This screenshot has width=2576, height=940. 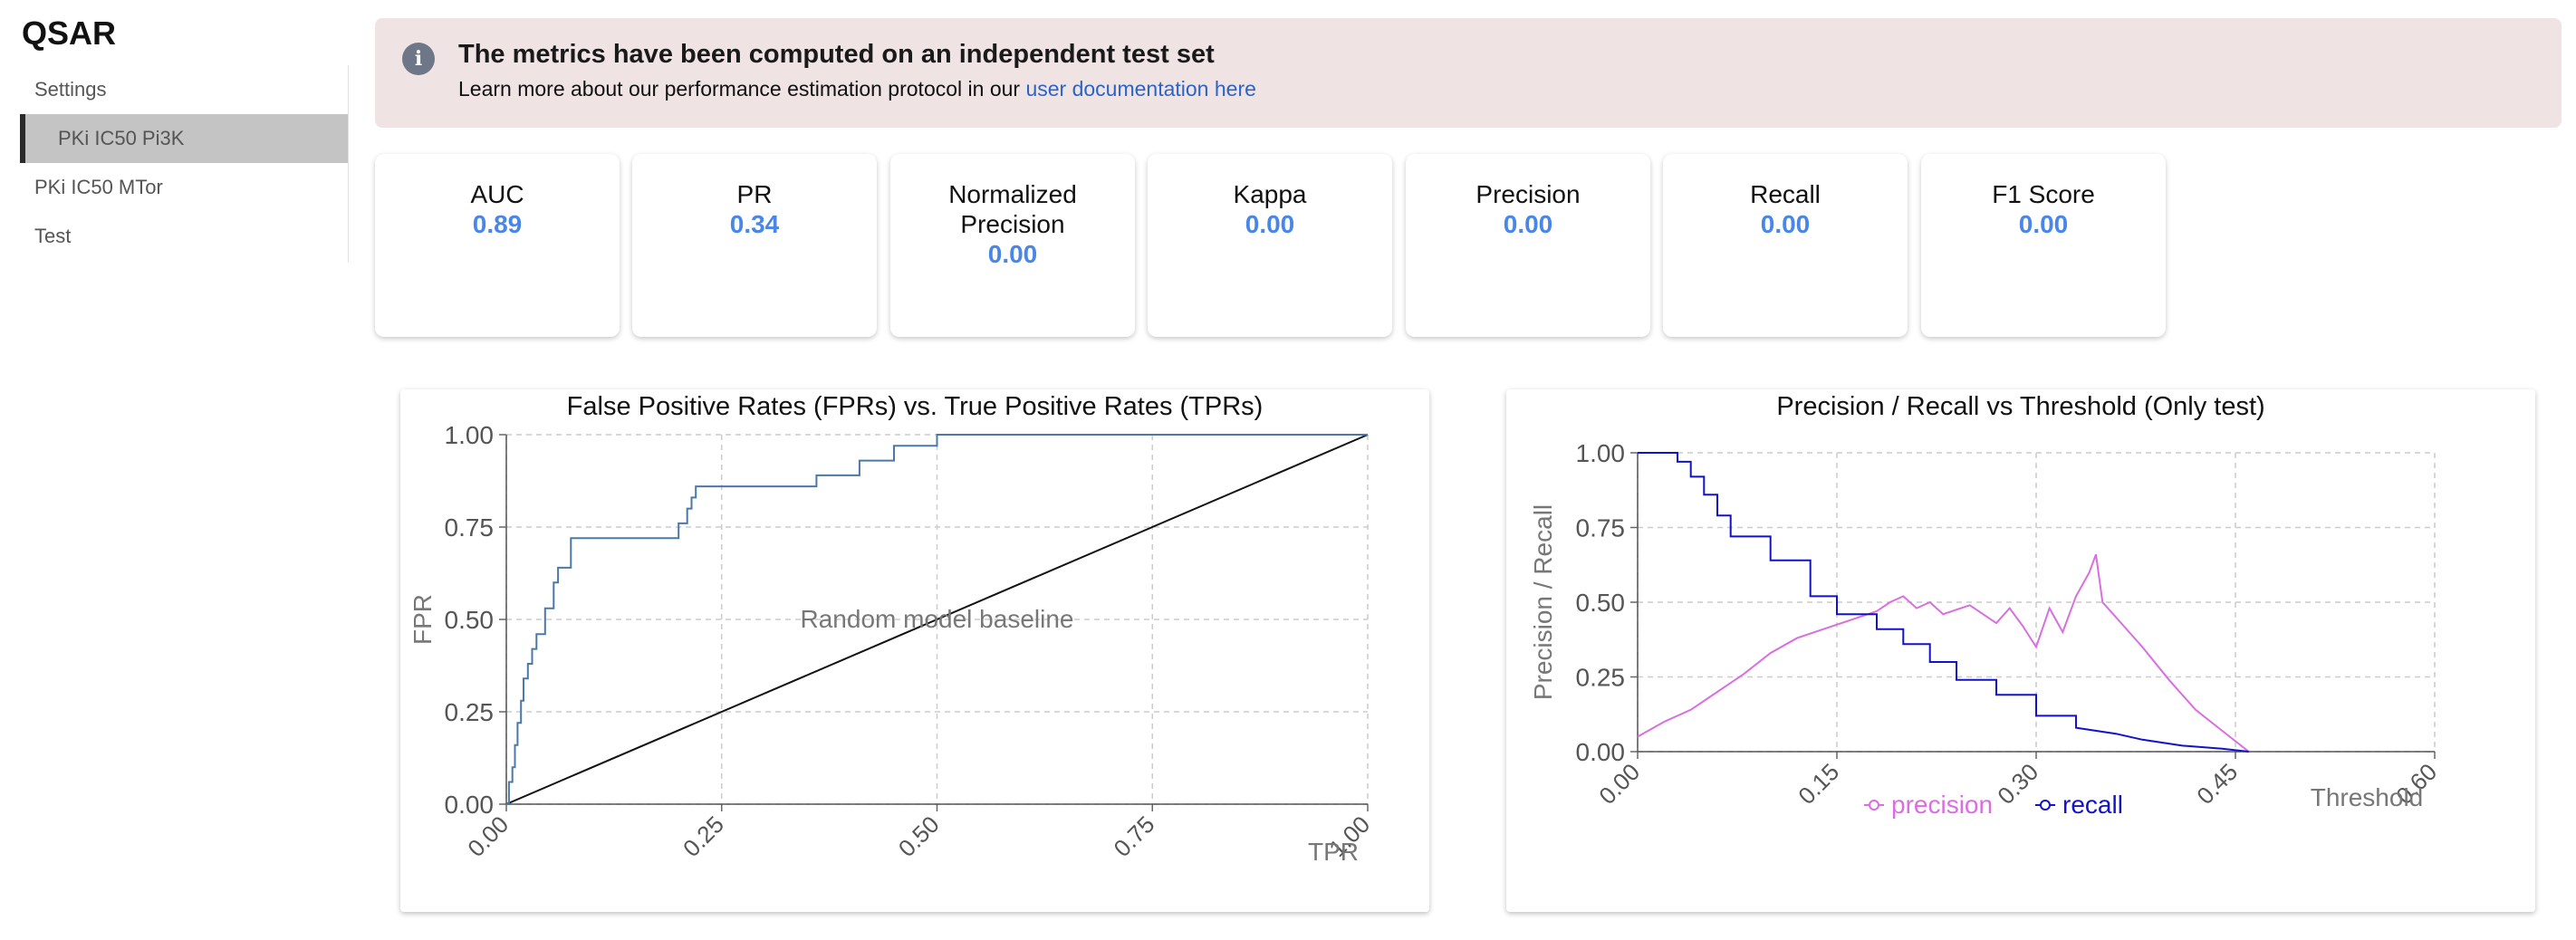 What do you see at coordinates (1942, 805) in the screenshot?
I see `legend-label-precision: precision` at bounding box center [1942, 805].